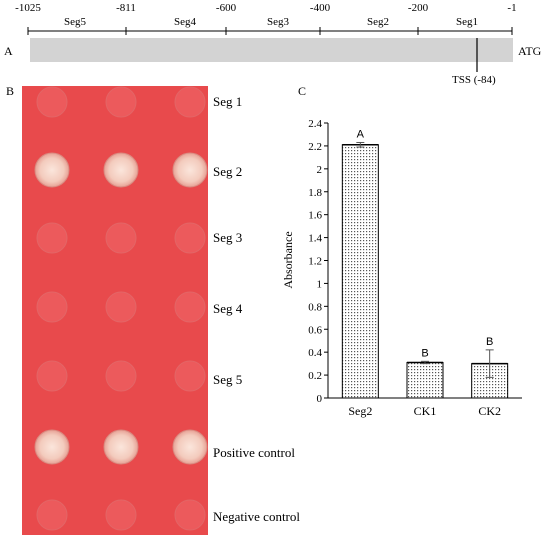  What do you see at coordinates (320, 8) in the screenshot?
I see `tick-label: -400` at bounding box center [320, 8].